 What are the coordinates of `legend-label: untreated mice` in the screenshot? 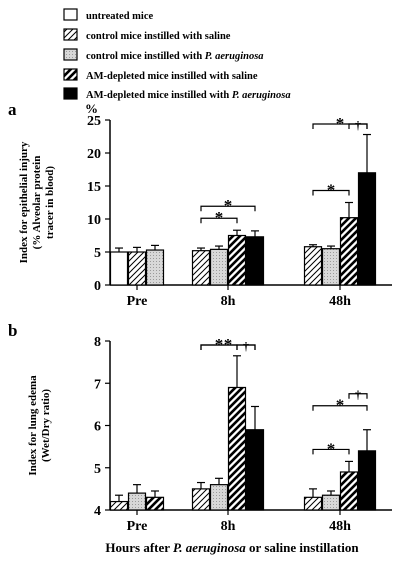 It's located at (120, 16).